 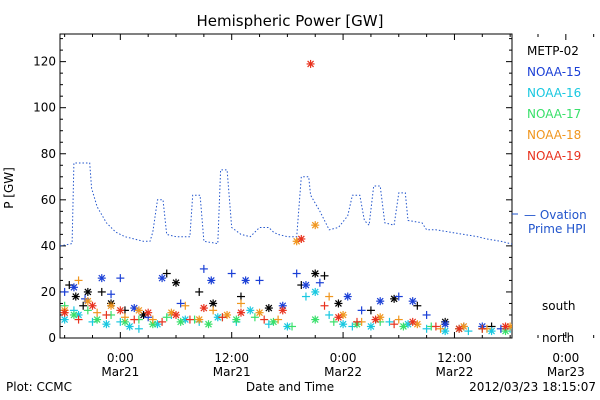 I want to click on legend-item-noaa-19: NOAA-19, so click(x=554, y=156).